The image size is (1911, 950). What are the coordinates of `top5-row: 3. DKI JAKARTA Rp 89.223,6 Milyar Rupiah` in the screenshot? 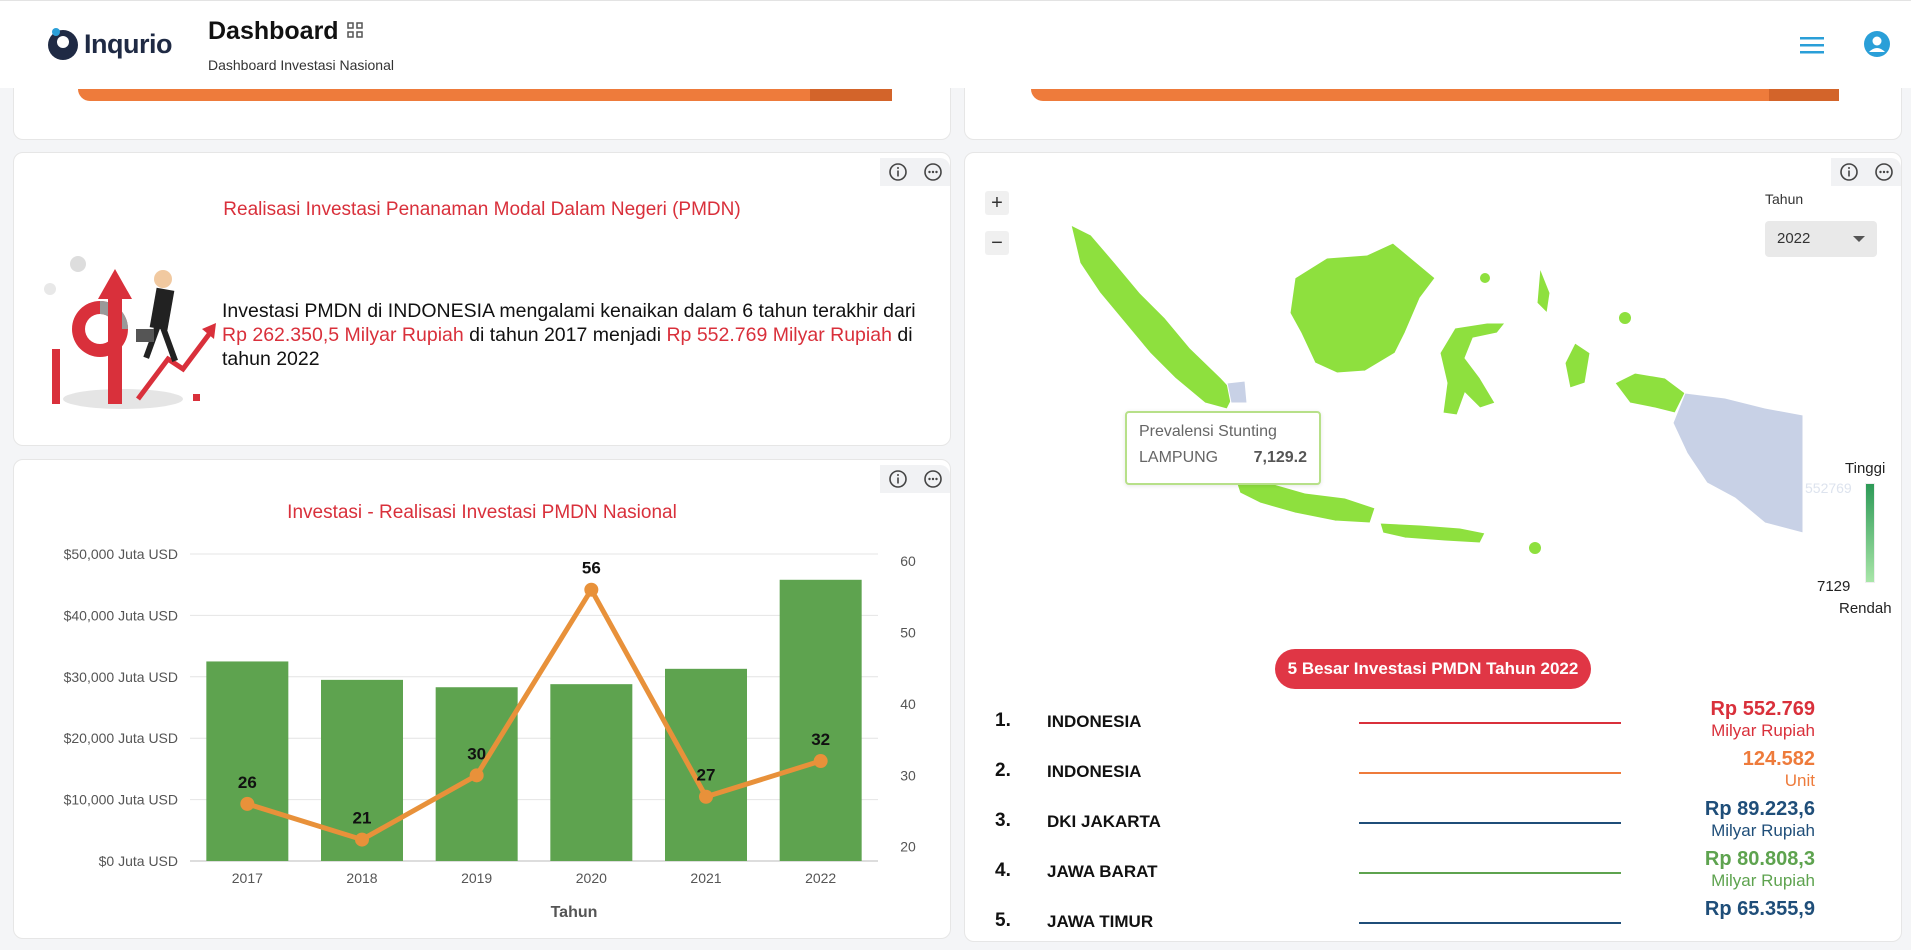 It's located at (1445, 824).